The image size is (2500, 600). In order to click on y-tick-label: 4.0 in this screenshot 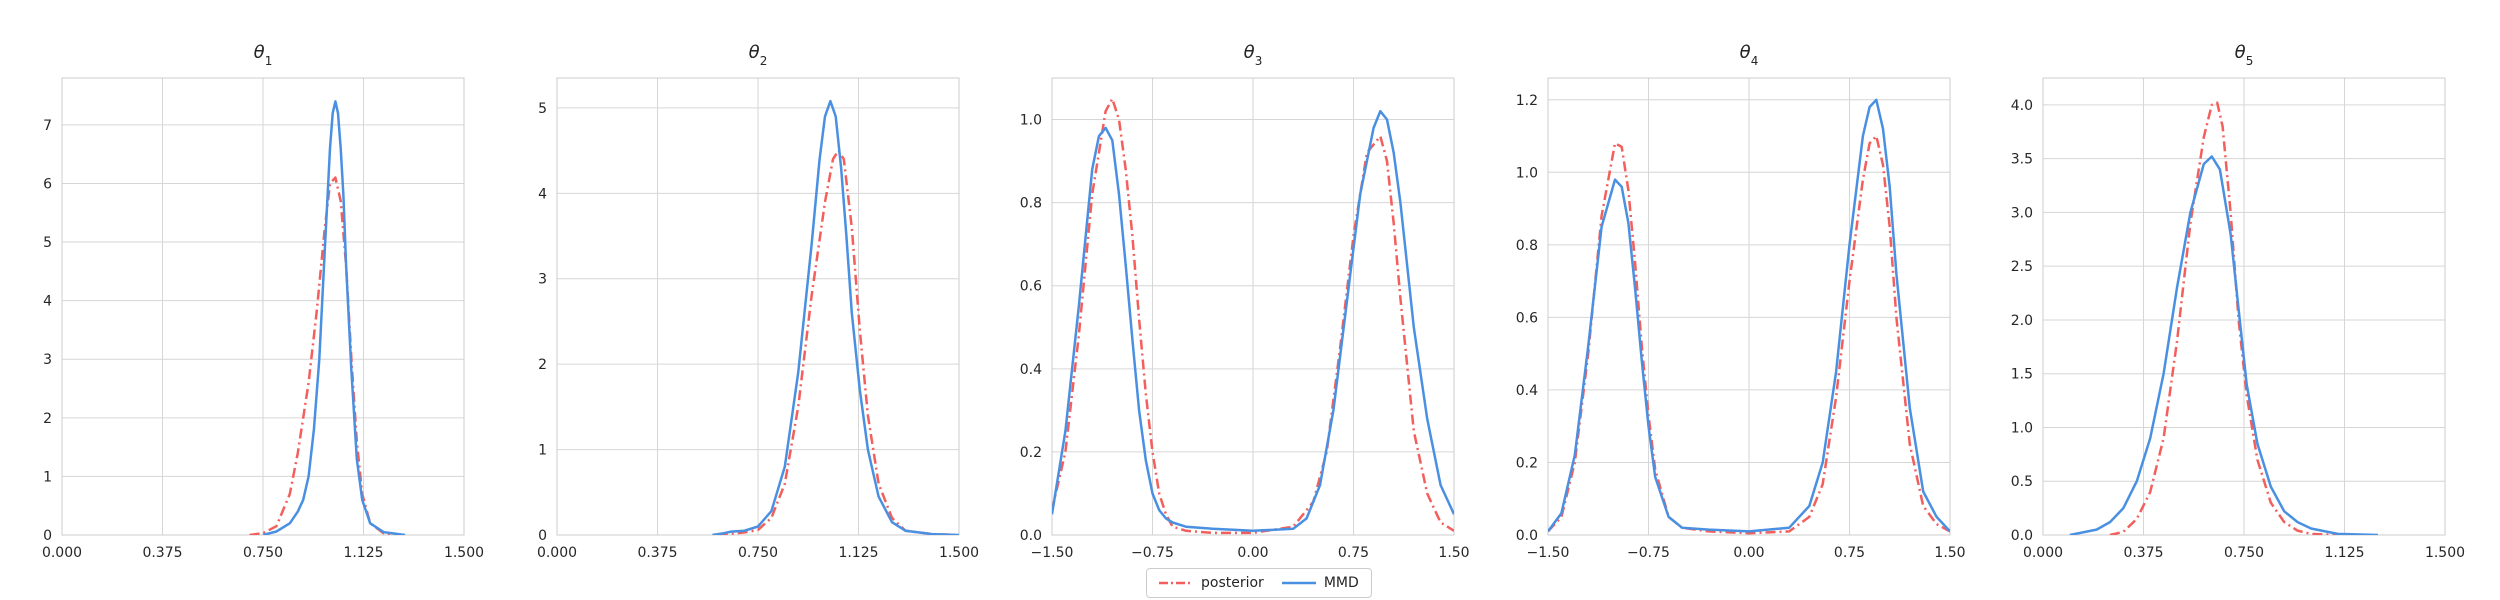, I will do `click(2022, 106)`.